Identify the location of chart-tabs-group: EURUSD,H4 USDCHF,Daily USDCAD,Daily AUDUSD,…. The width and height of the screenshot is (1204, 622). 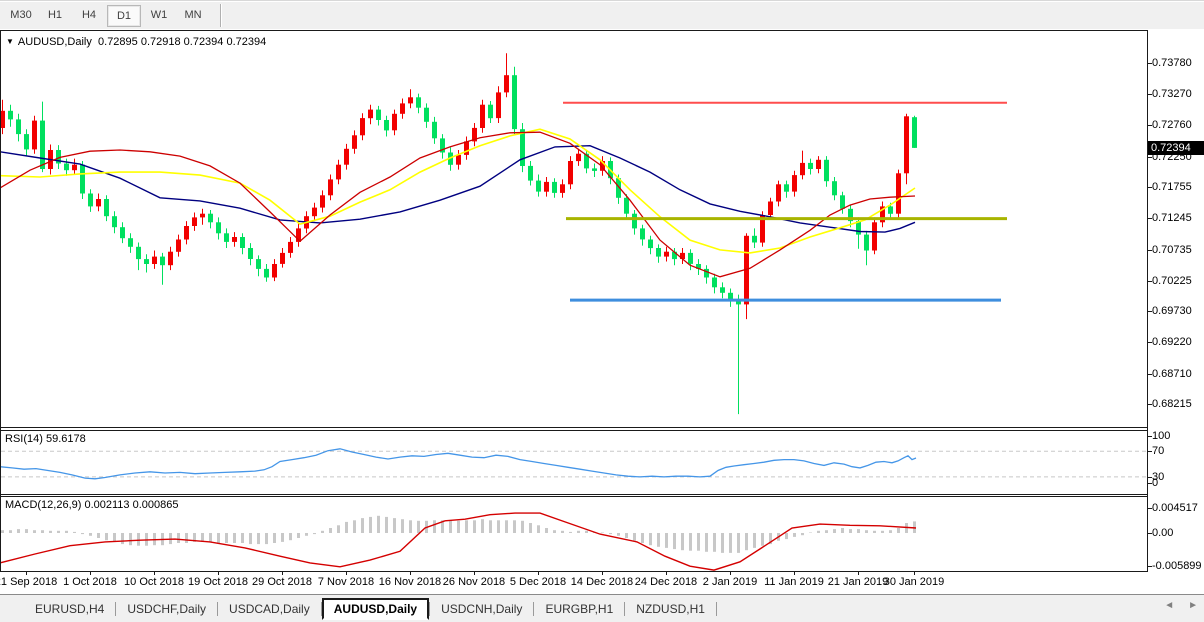
(370, 609).